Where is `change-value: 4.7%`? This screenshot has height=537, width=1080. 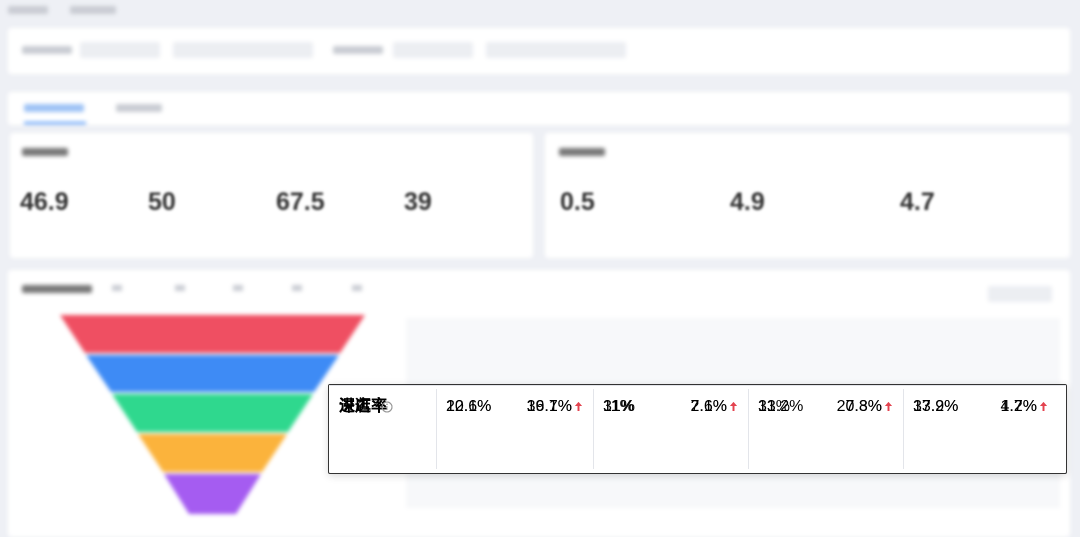
change-value: 4.7% is located at coordinates (1018, 406).